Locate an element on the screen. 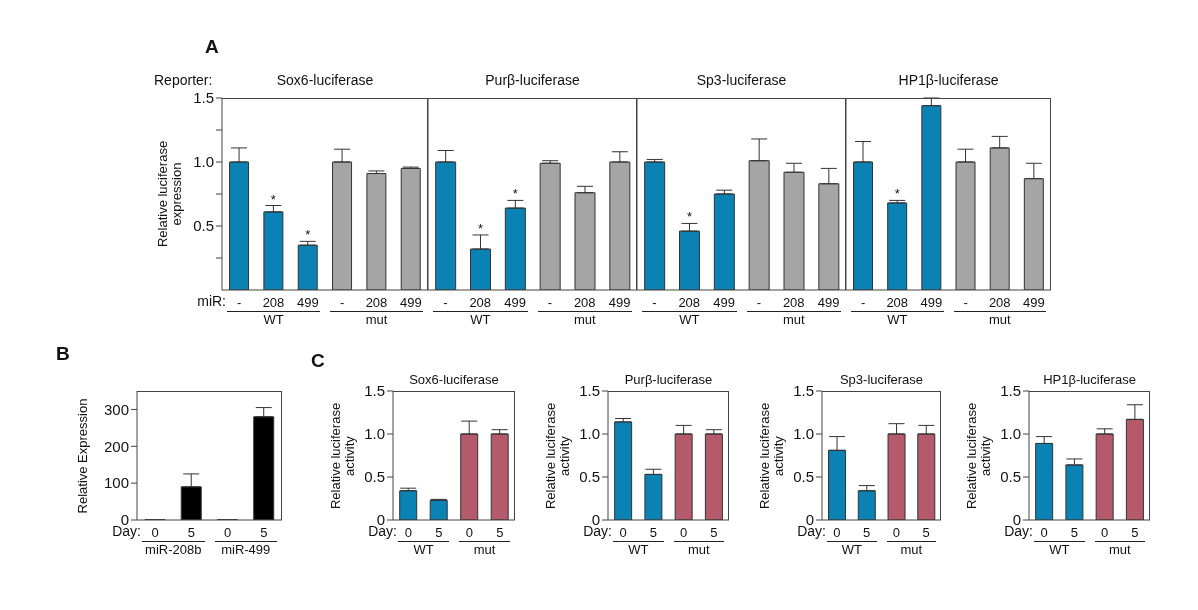  y-tick-label: 100 is located at coordinates (116, 483).